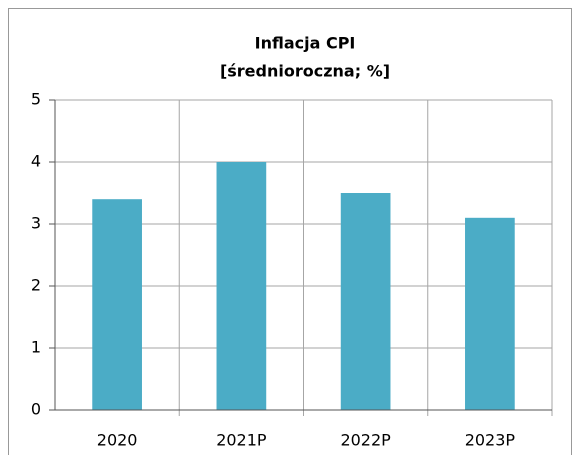 The height and width of the screenshot is (455, 577). Describe the element at coordinates (241, 440) in the screenshot. I see `x-tick-label: 2021P` at that location.